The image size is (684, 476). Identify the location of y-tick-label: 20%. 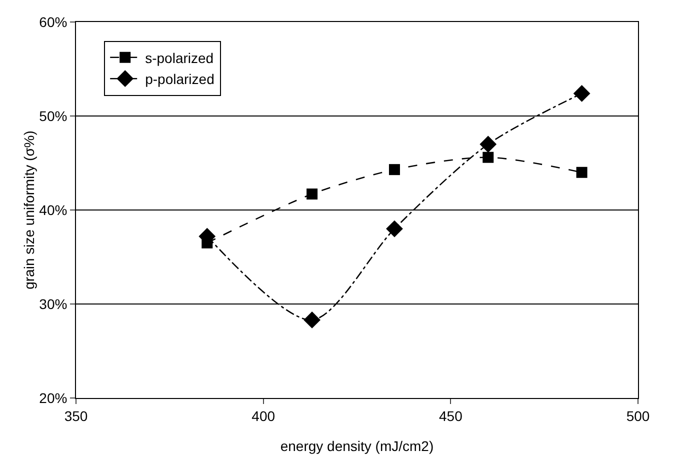
(53, 398).